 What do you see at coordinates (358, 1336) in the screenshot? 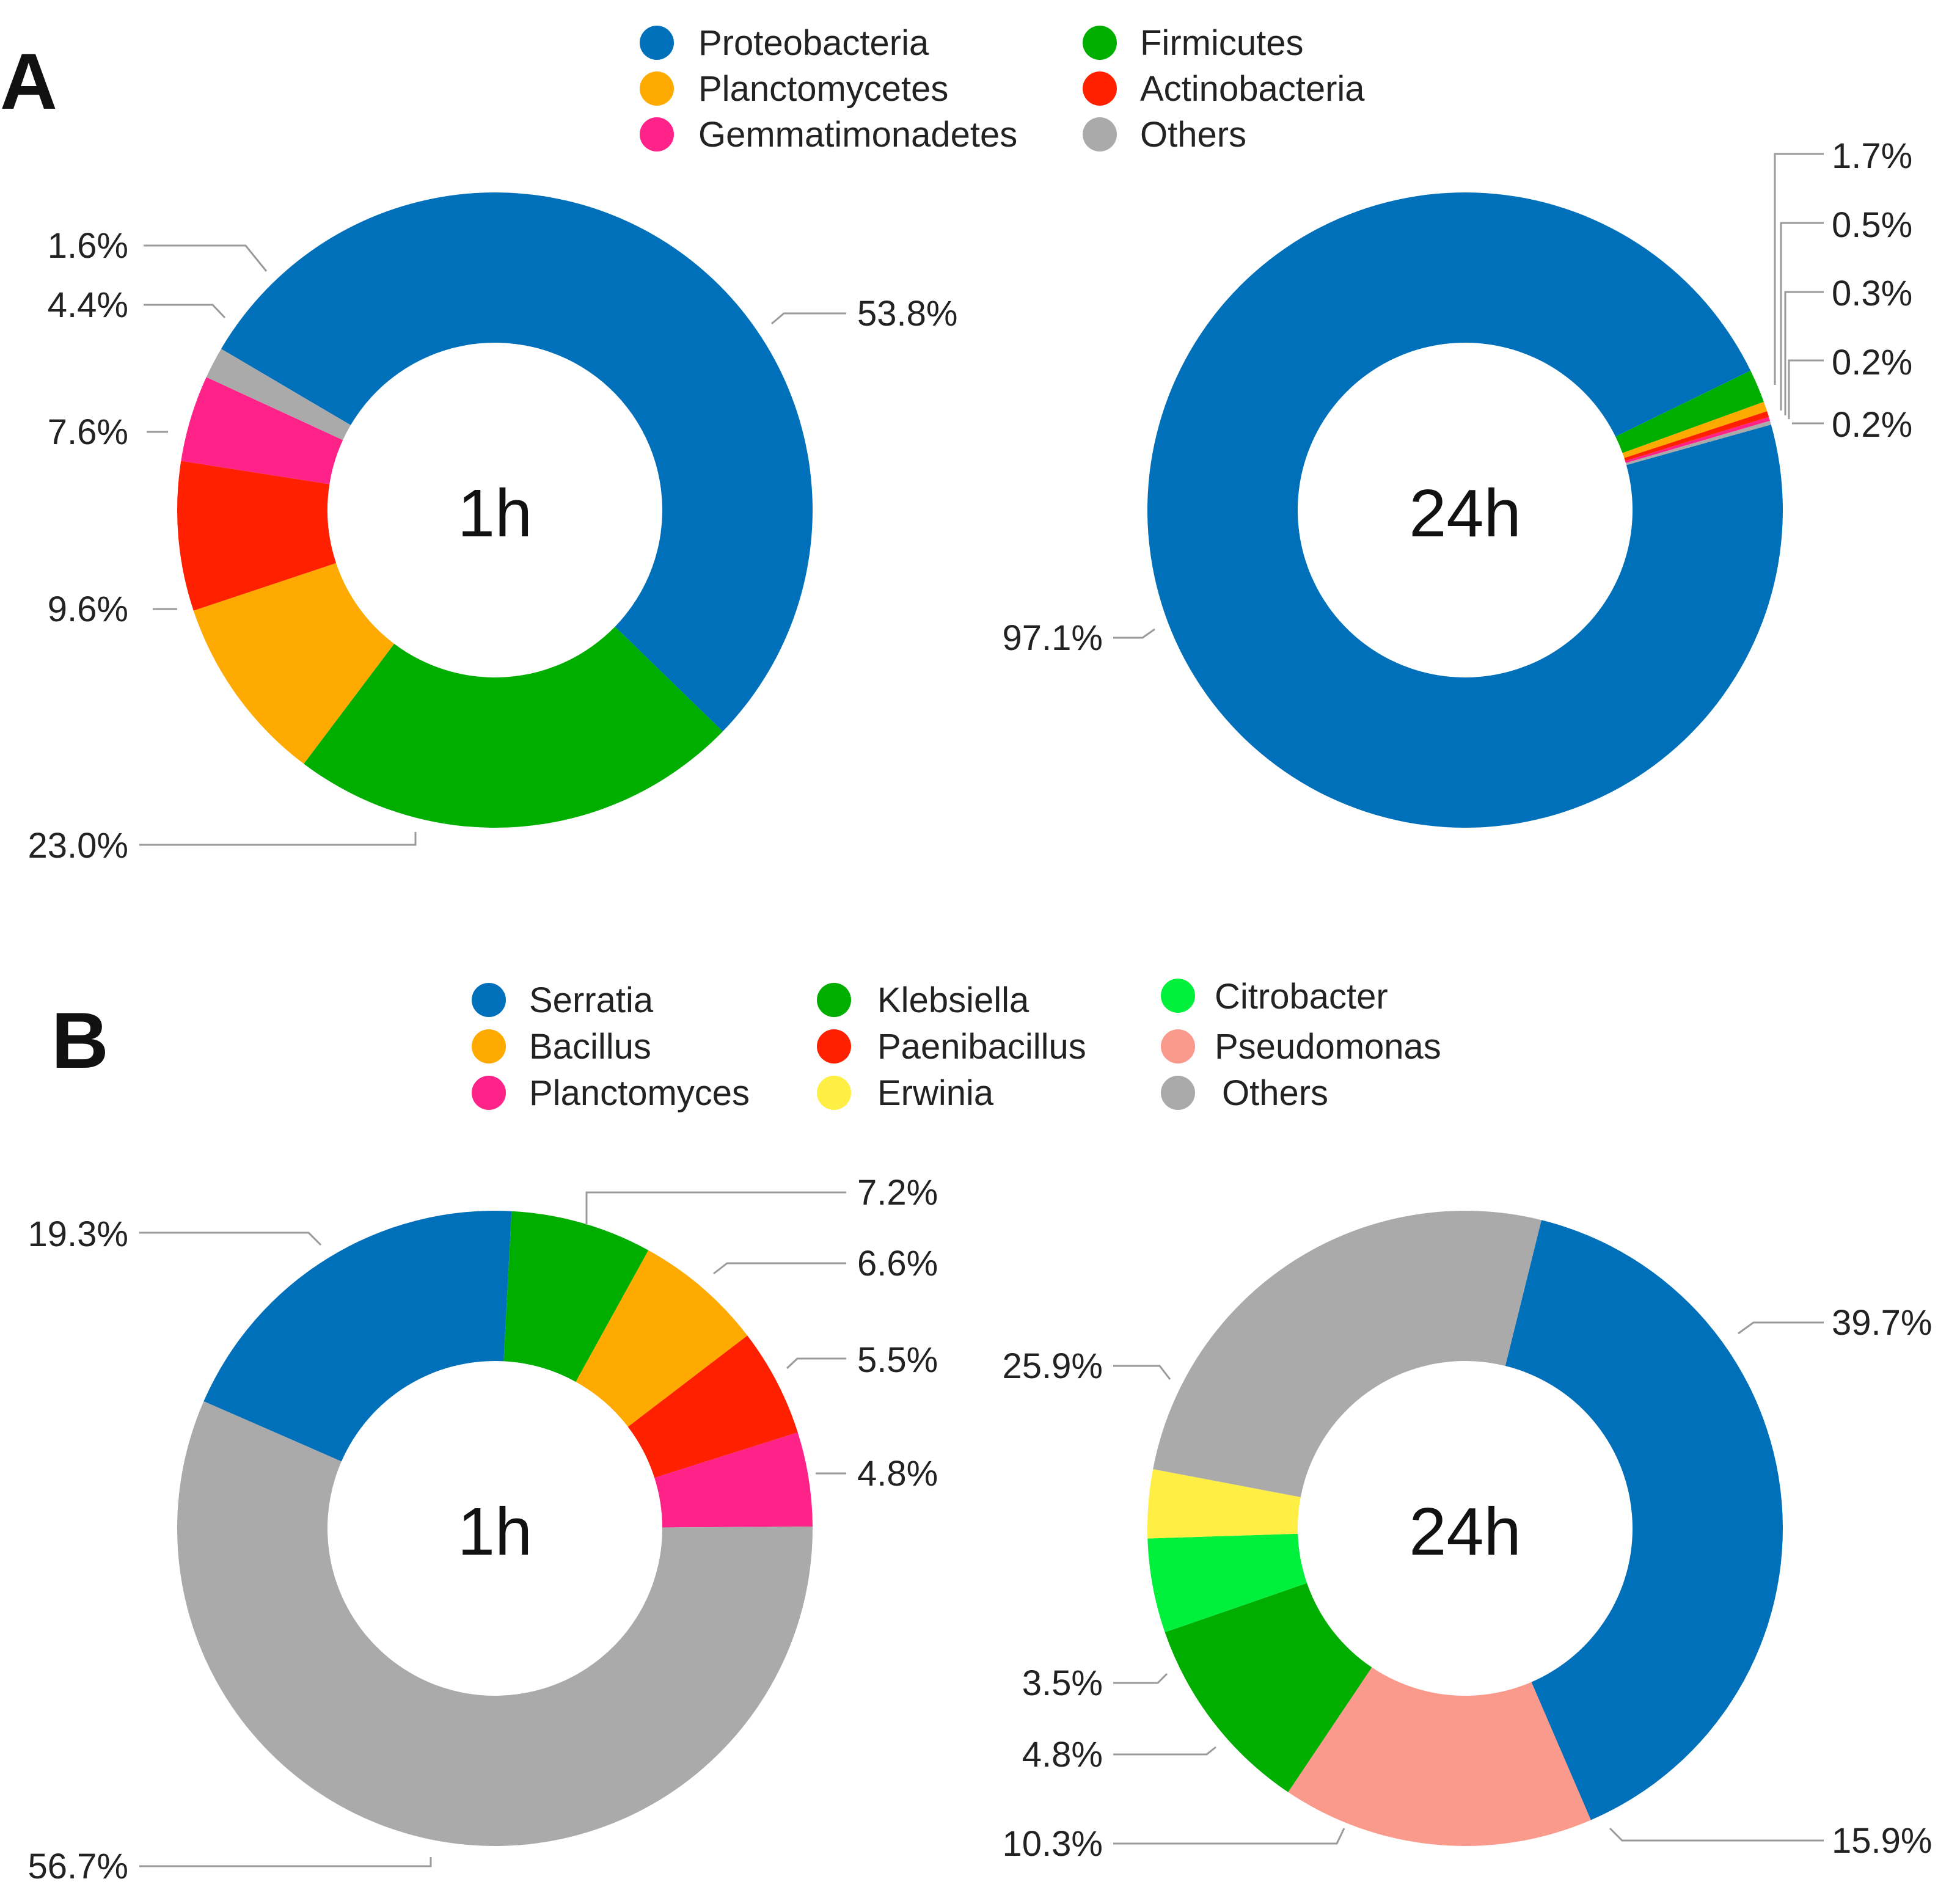
I see `slice-b-1h-serratia` at bounding box center [358, 1336].